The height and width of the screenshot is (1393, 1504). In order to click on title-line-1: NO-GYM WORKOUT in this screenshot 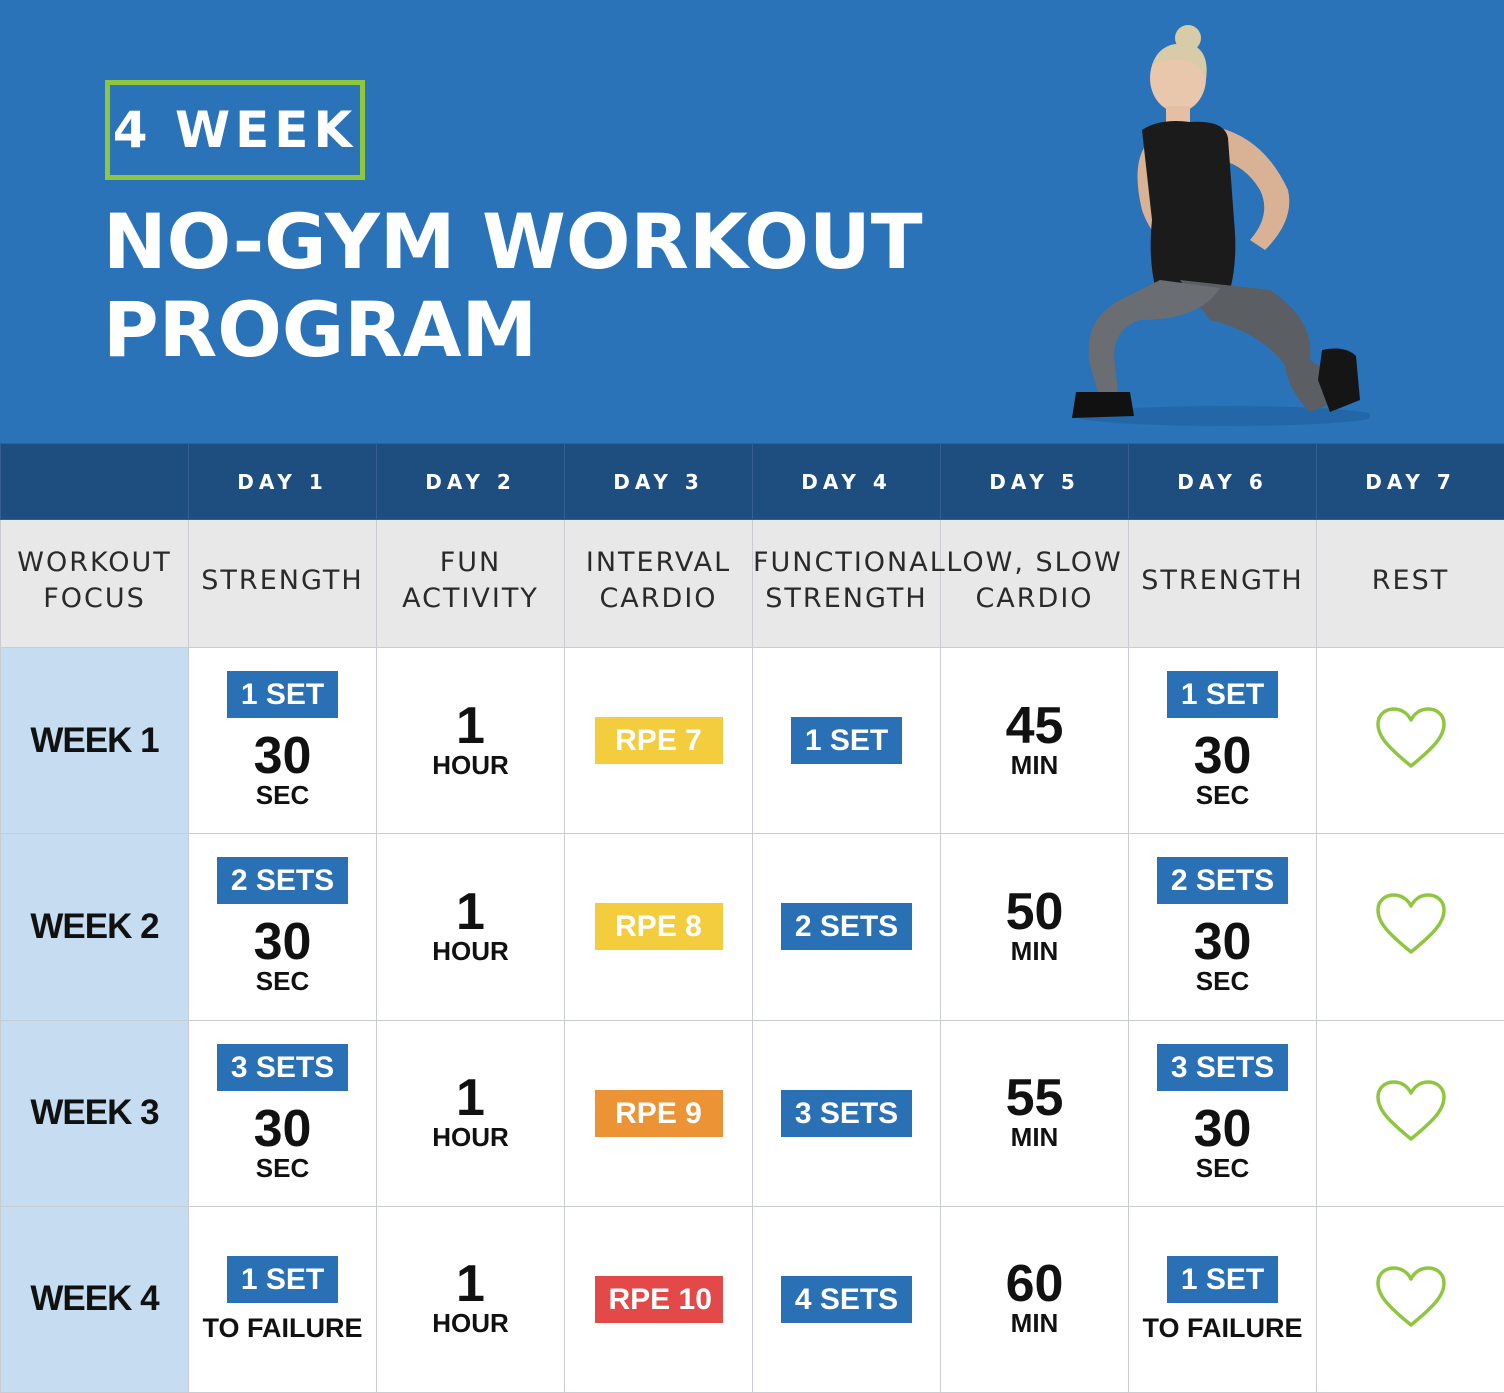, I will do `click(513, 241)`.